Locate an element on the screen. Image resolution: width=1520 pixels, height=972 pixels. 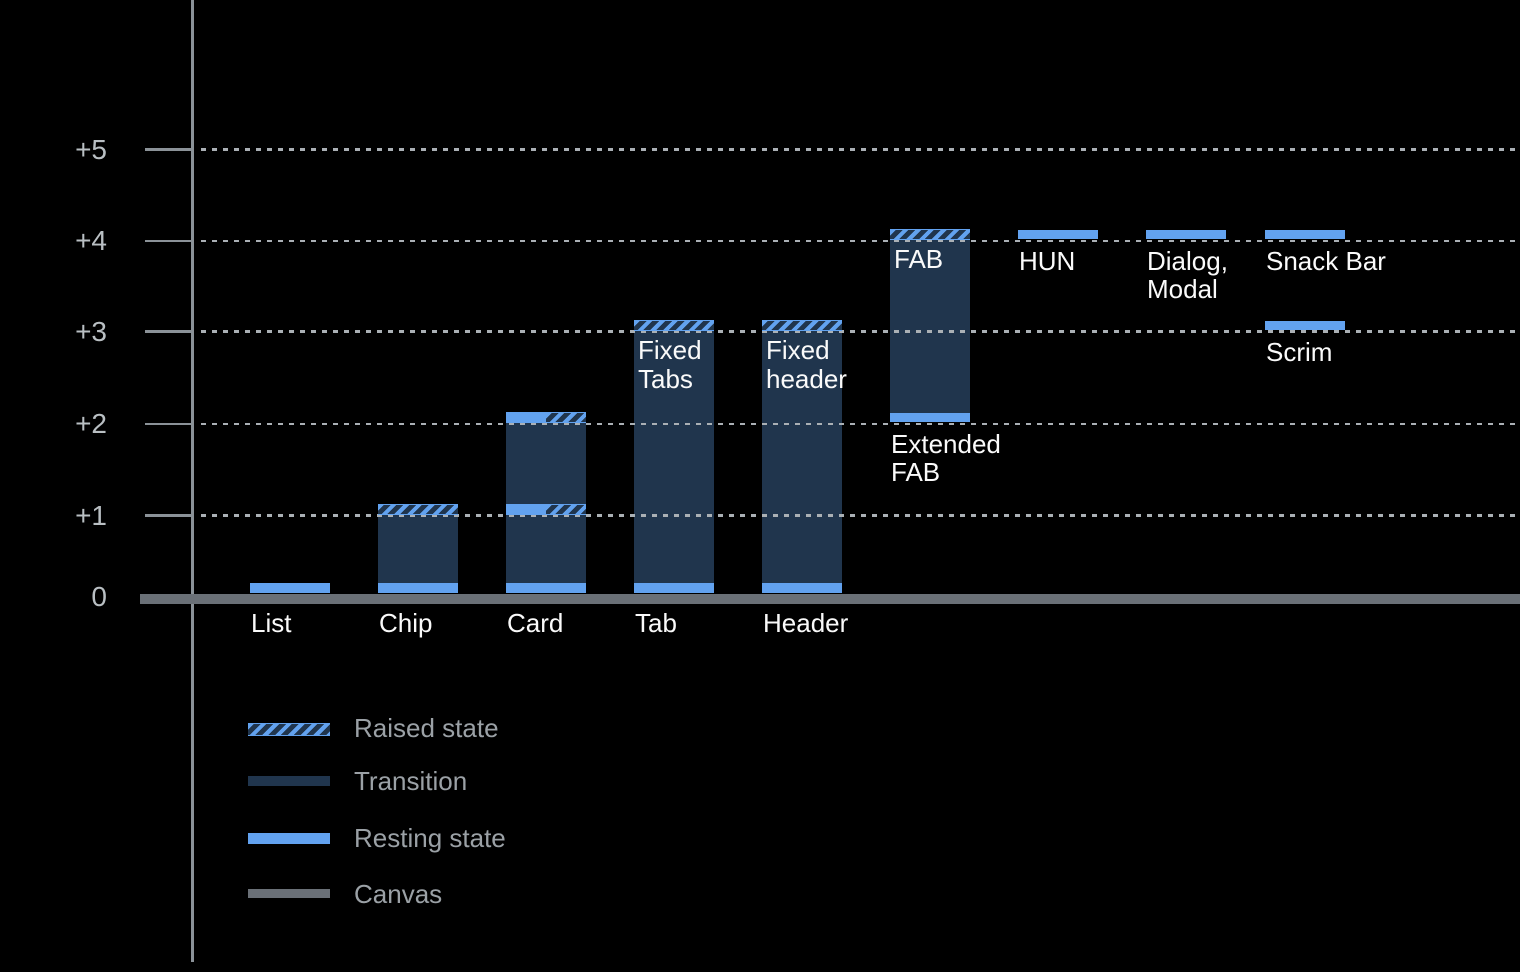
bar-fab-label-line: FAB is located at coordinates (919, 259).